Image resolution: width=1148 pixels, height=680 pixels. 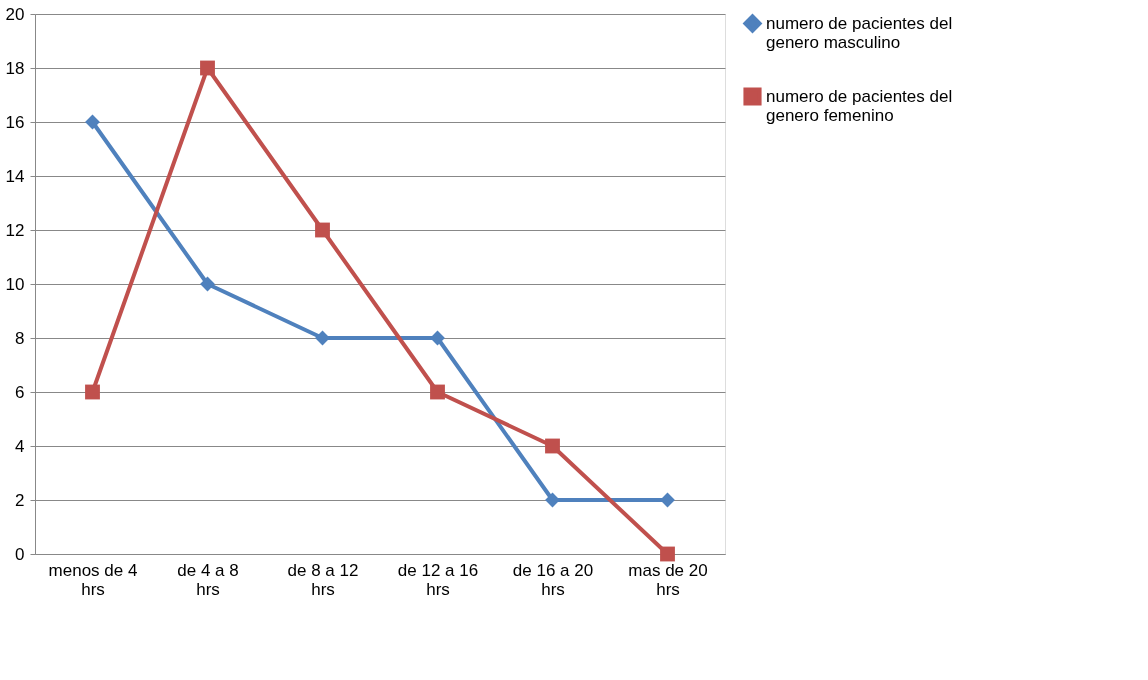 What do you see at coordinates (859, 105) in the screenshot?
I see `legend-label: numero de pacientes del genero femenino` at bounding box center [859, 105].